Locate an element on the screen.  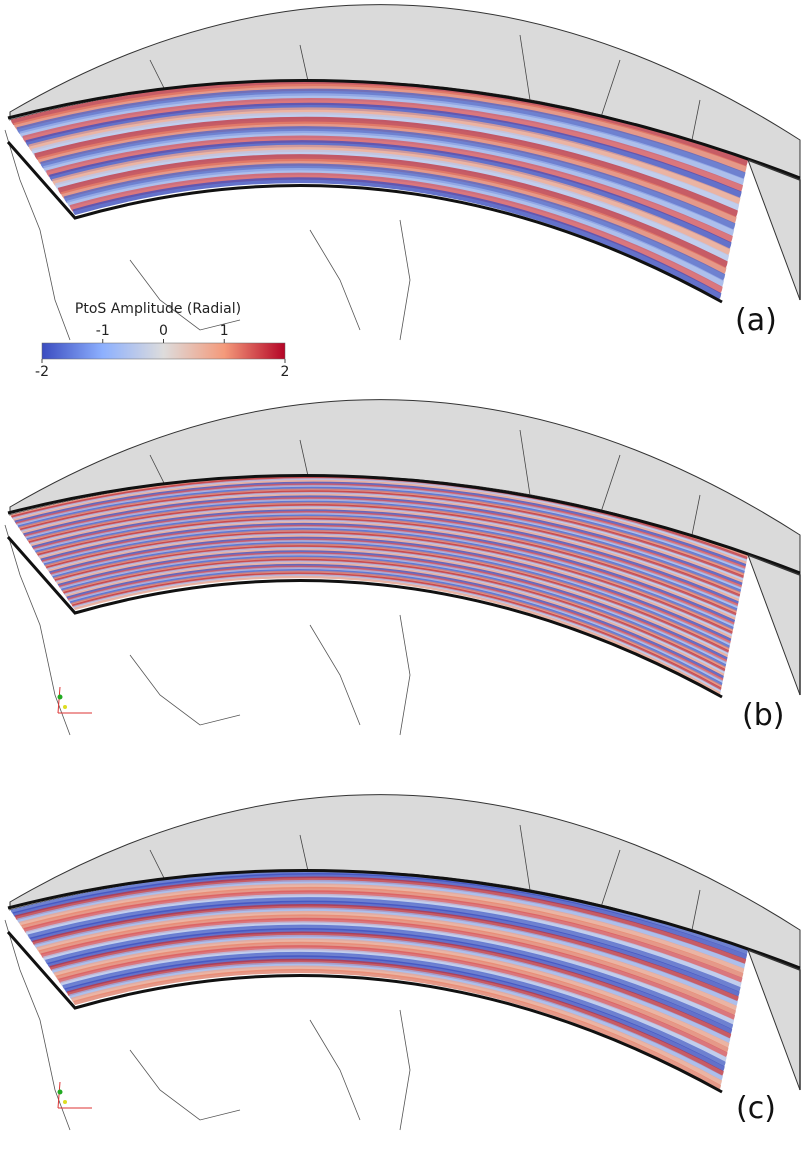
colorbar-tick-label: 0 is located at coordinates (163, 331).